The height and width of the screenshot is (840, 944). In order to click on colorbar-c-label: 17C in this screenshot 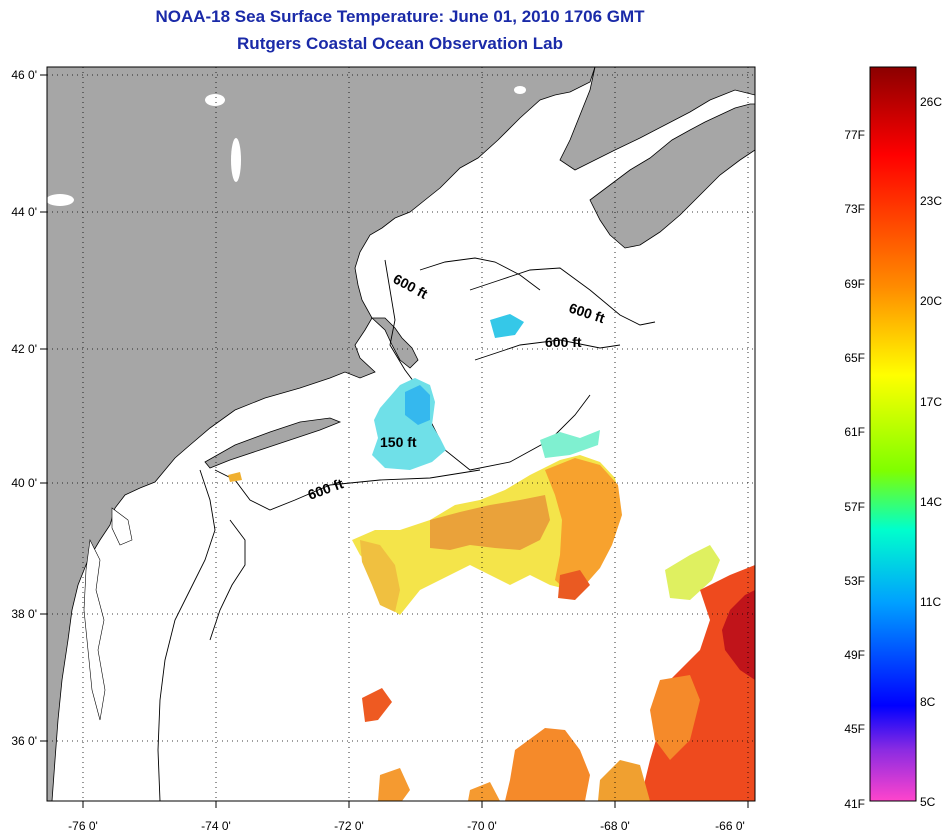, I will do `click(931, 402)`.